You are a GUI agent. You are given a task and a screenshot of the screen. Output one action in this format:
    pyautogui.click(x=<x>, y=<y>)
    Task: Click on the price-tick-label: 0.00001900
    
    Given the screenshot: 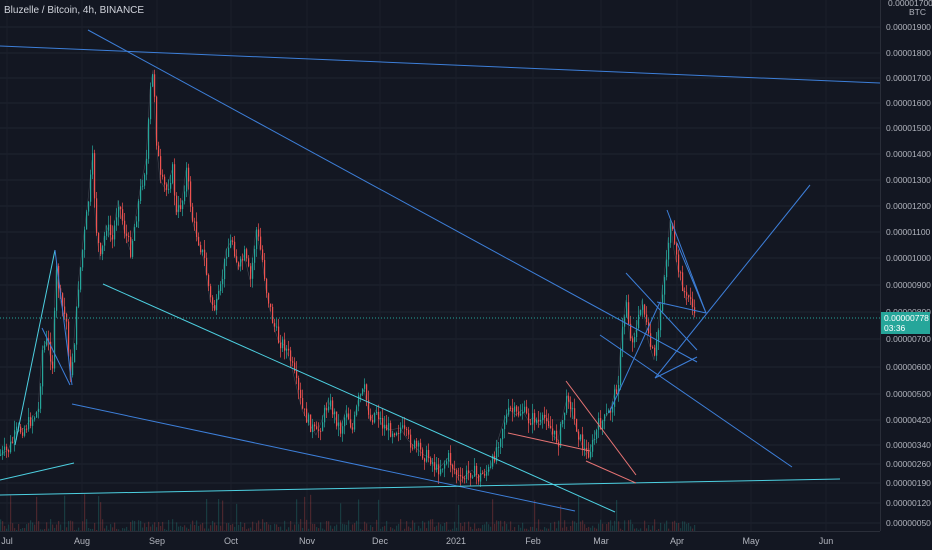 What is the action you would take?
    pyautogui.click(x=908, y=27)
    